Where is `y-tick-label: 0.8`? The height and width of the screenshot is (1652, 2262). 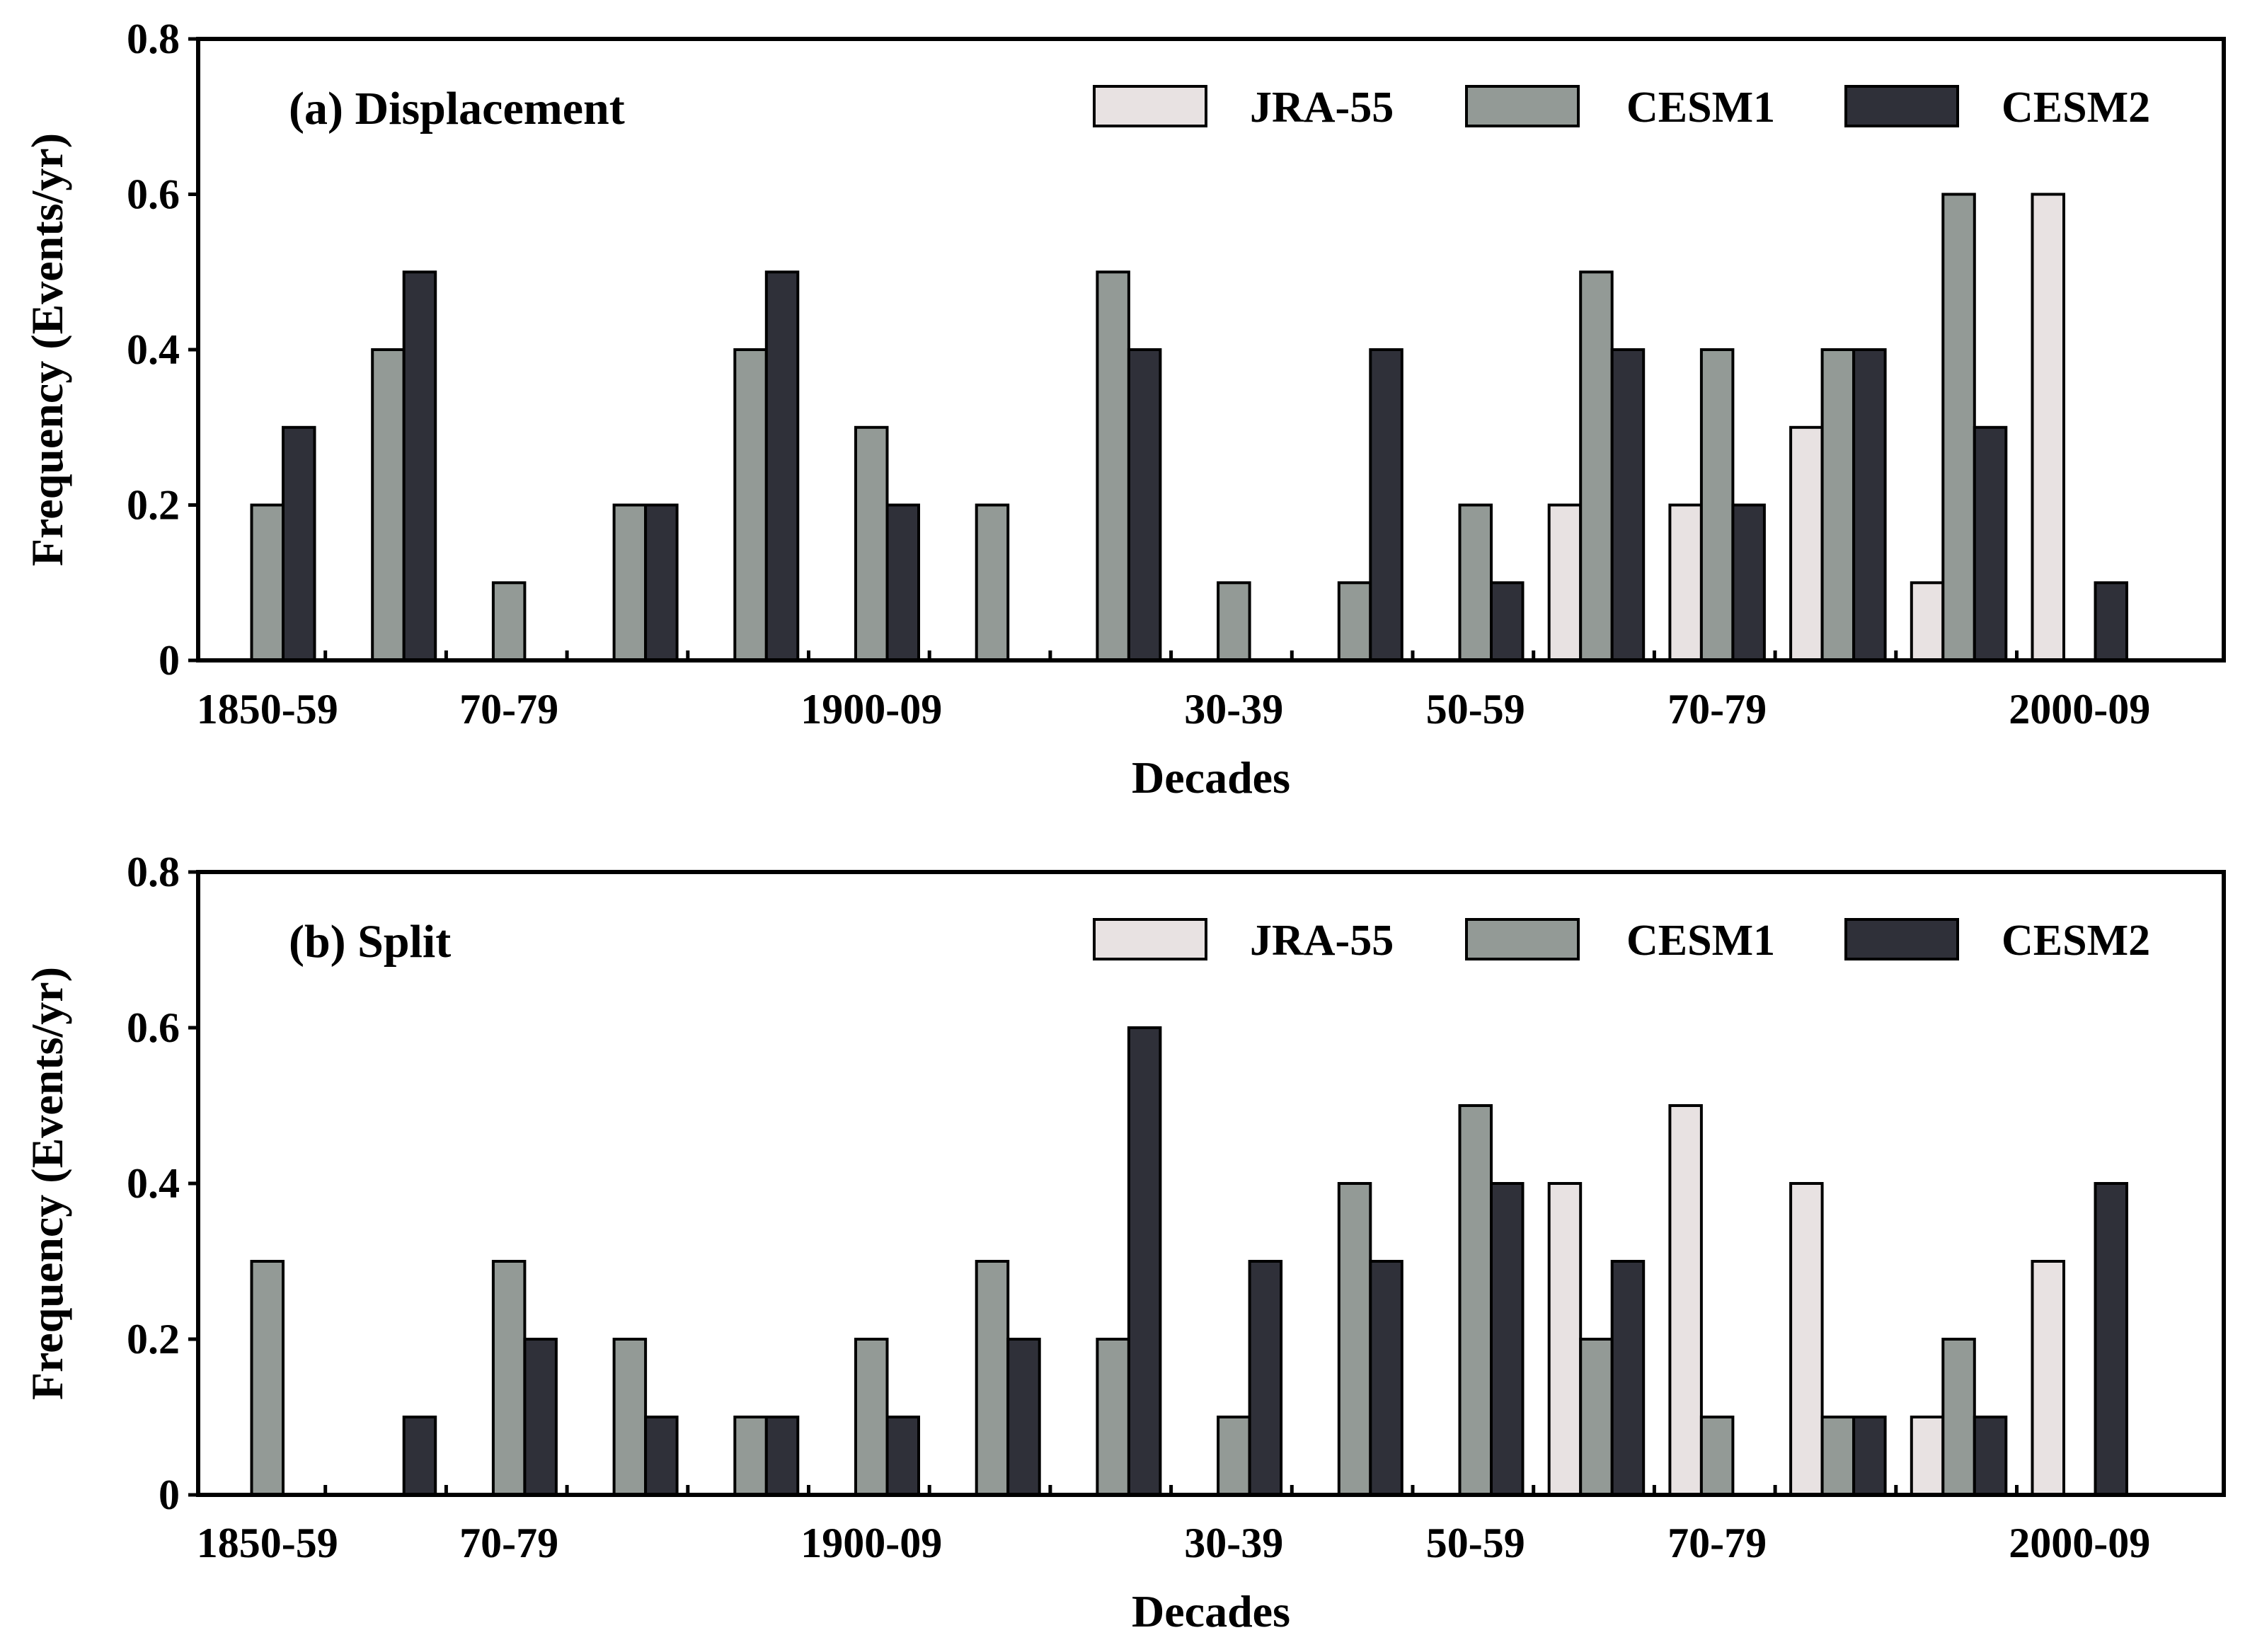 y-tick-label: 0.8 is located at coordinates (153, 39).